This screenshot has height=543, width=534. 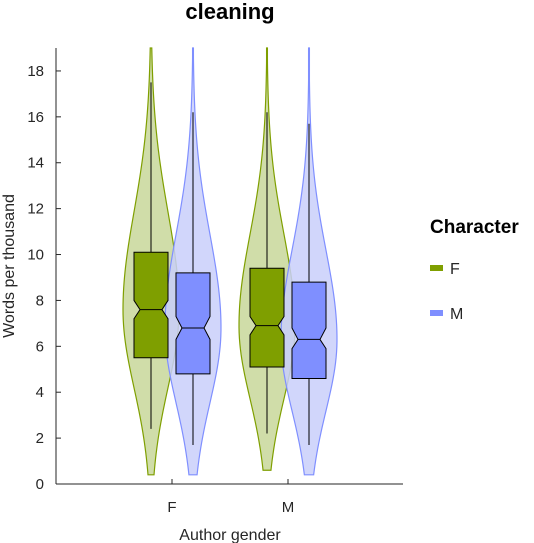 I want to click on y-tick-label: 4, so click(x=40, y=392).